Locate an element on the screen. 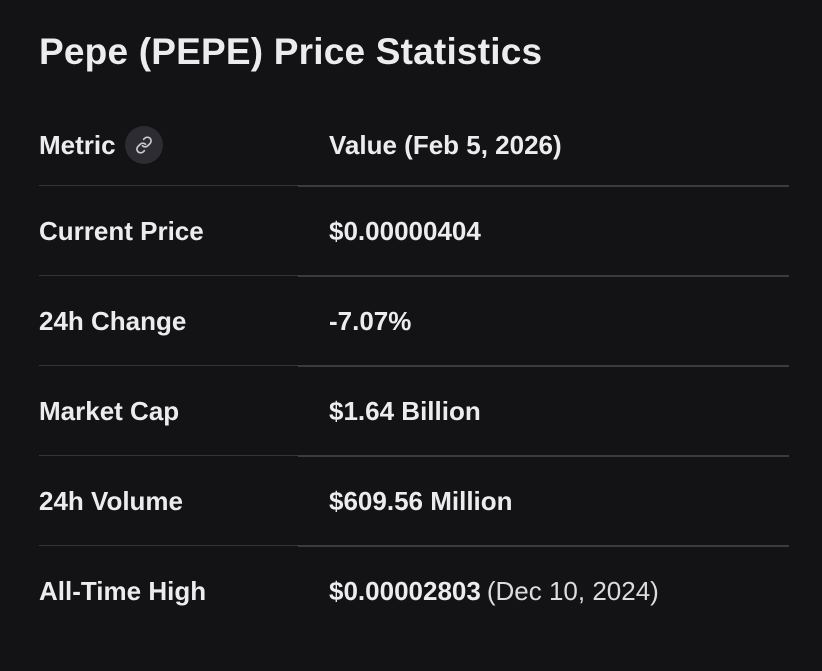 This screenshot has width=822, height=671. table-row: Current Price $0.00000404 is located at coordinates (414, 231).